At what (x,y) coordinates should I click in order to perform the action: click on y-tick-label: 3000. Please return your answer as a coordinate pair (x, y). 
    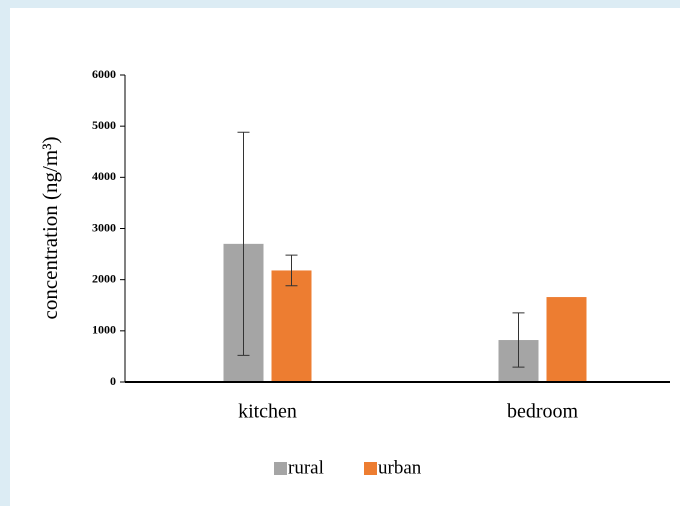
    Looking at the image, I should click on (104, 227).